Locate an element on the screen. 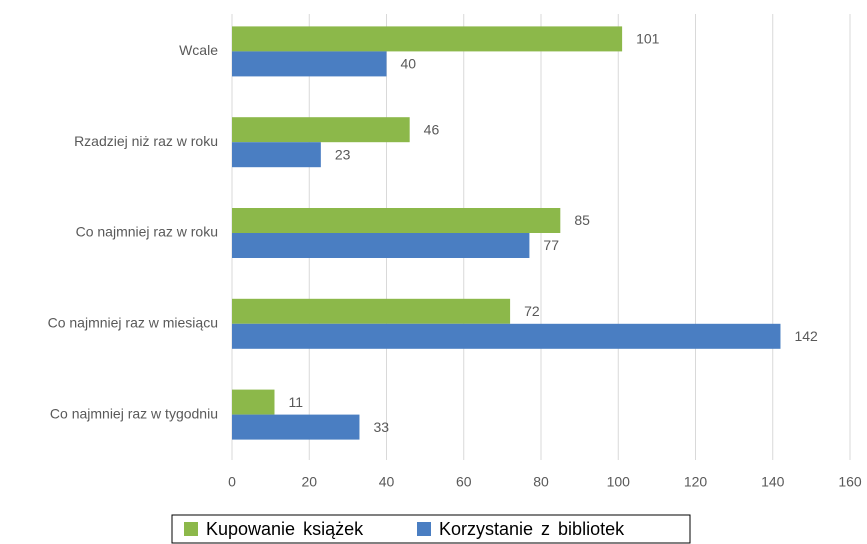  data-label: 11 is located at coordinates (295, 402).